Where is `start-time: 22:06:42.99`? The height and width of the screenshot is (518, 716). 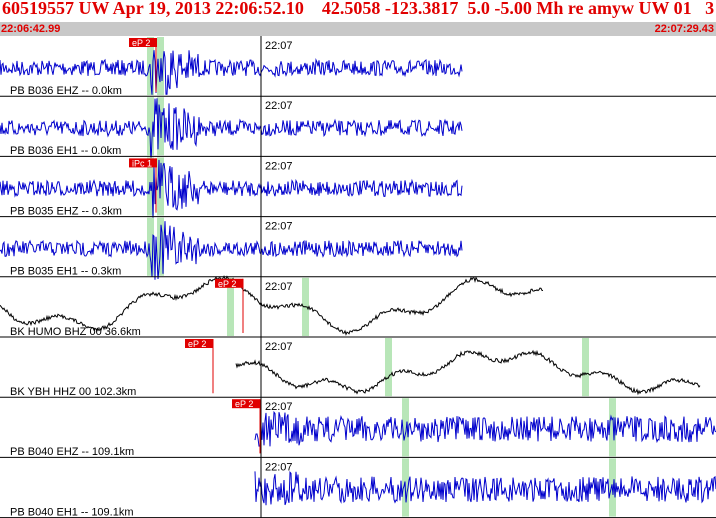
start-time: 22:06:42.99 is located at coordinates (31, 29).